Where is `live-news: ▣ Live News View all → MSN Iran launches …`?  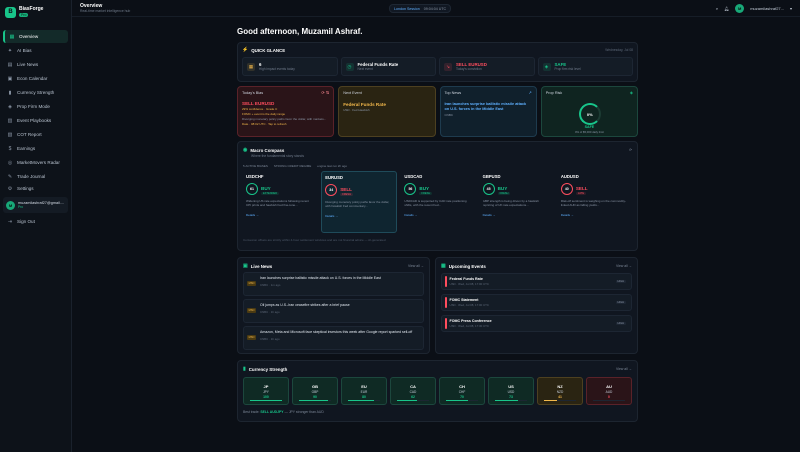 live-news: ▣ Live News View all → MSN Iran launches … is located at coordinates (333, 305).